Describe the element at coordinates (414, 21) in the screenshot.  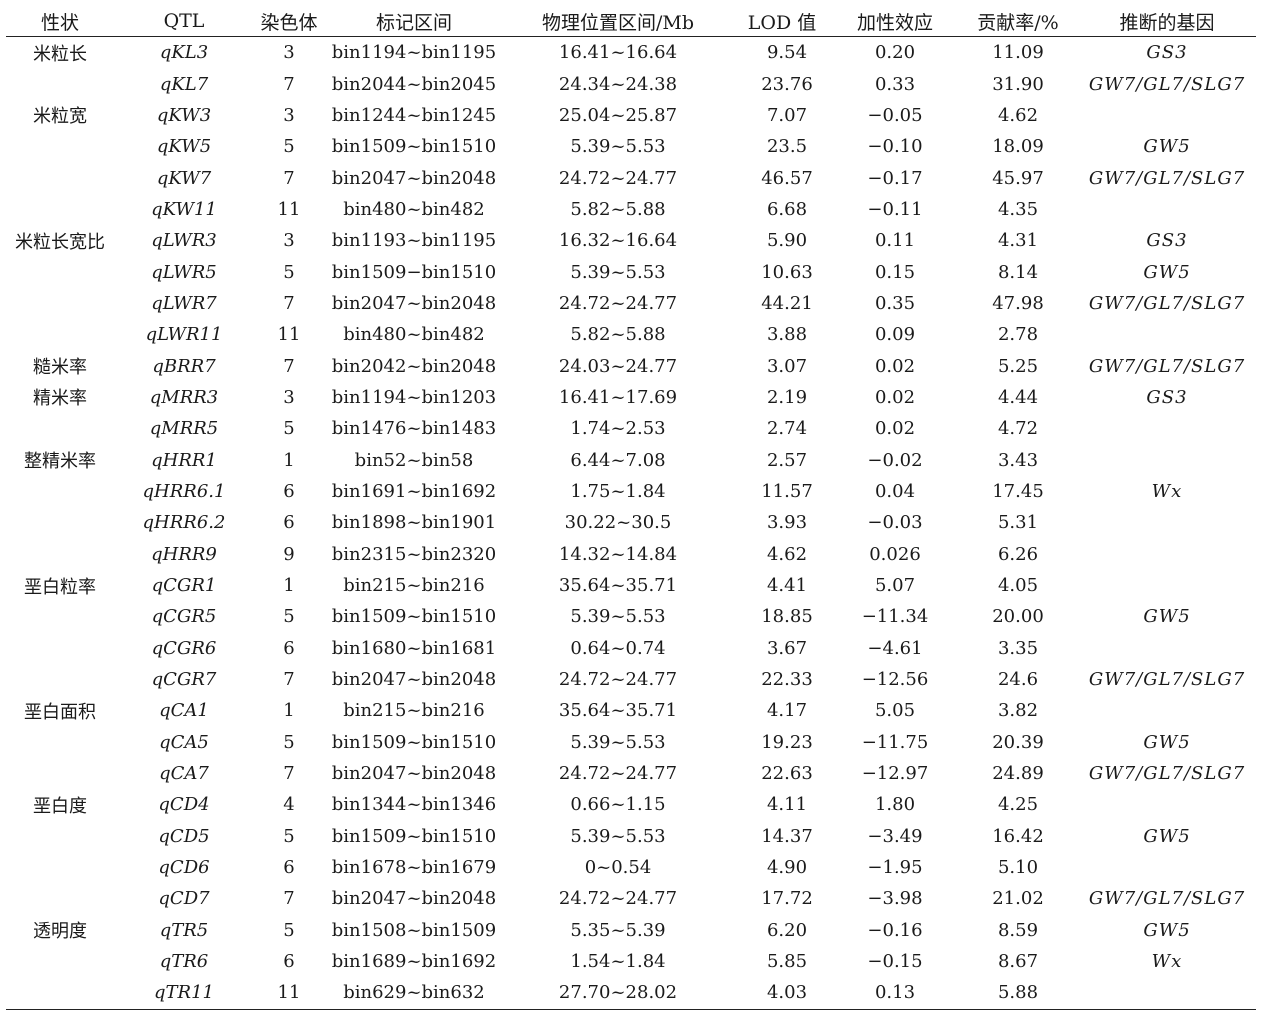
I see `header-marker-interval: 标记区间` at that location.